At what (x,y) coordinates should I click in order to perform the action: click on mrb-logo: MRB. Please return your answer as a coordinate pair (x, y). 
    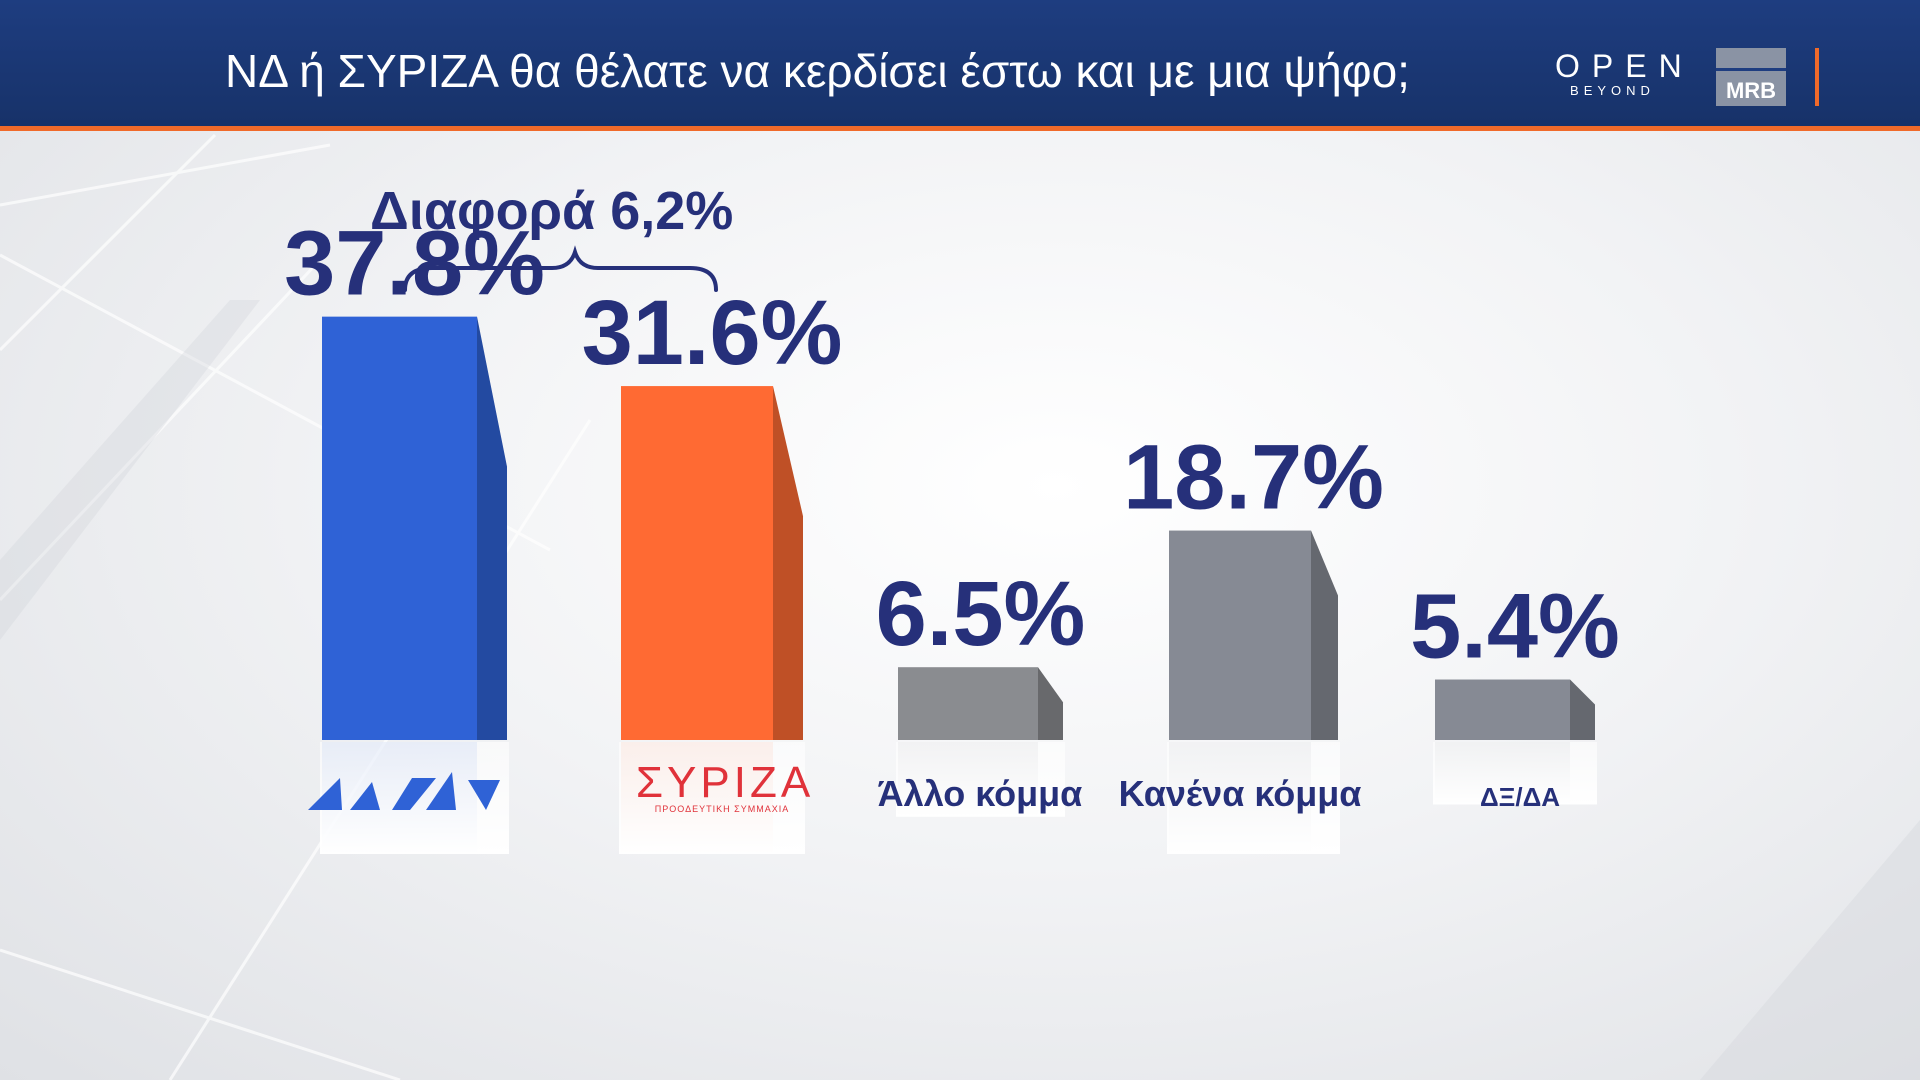
    Looking at the image, I should click on (1751, 77).